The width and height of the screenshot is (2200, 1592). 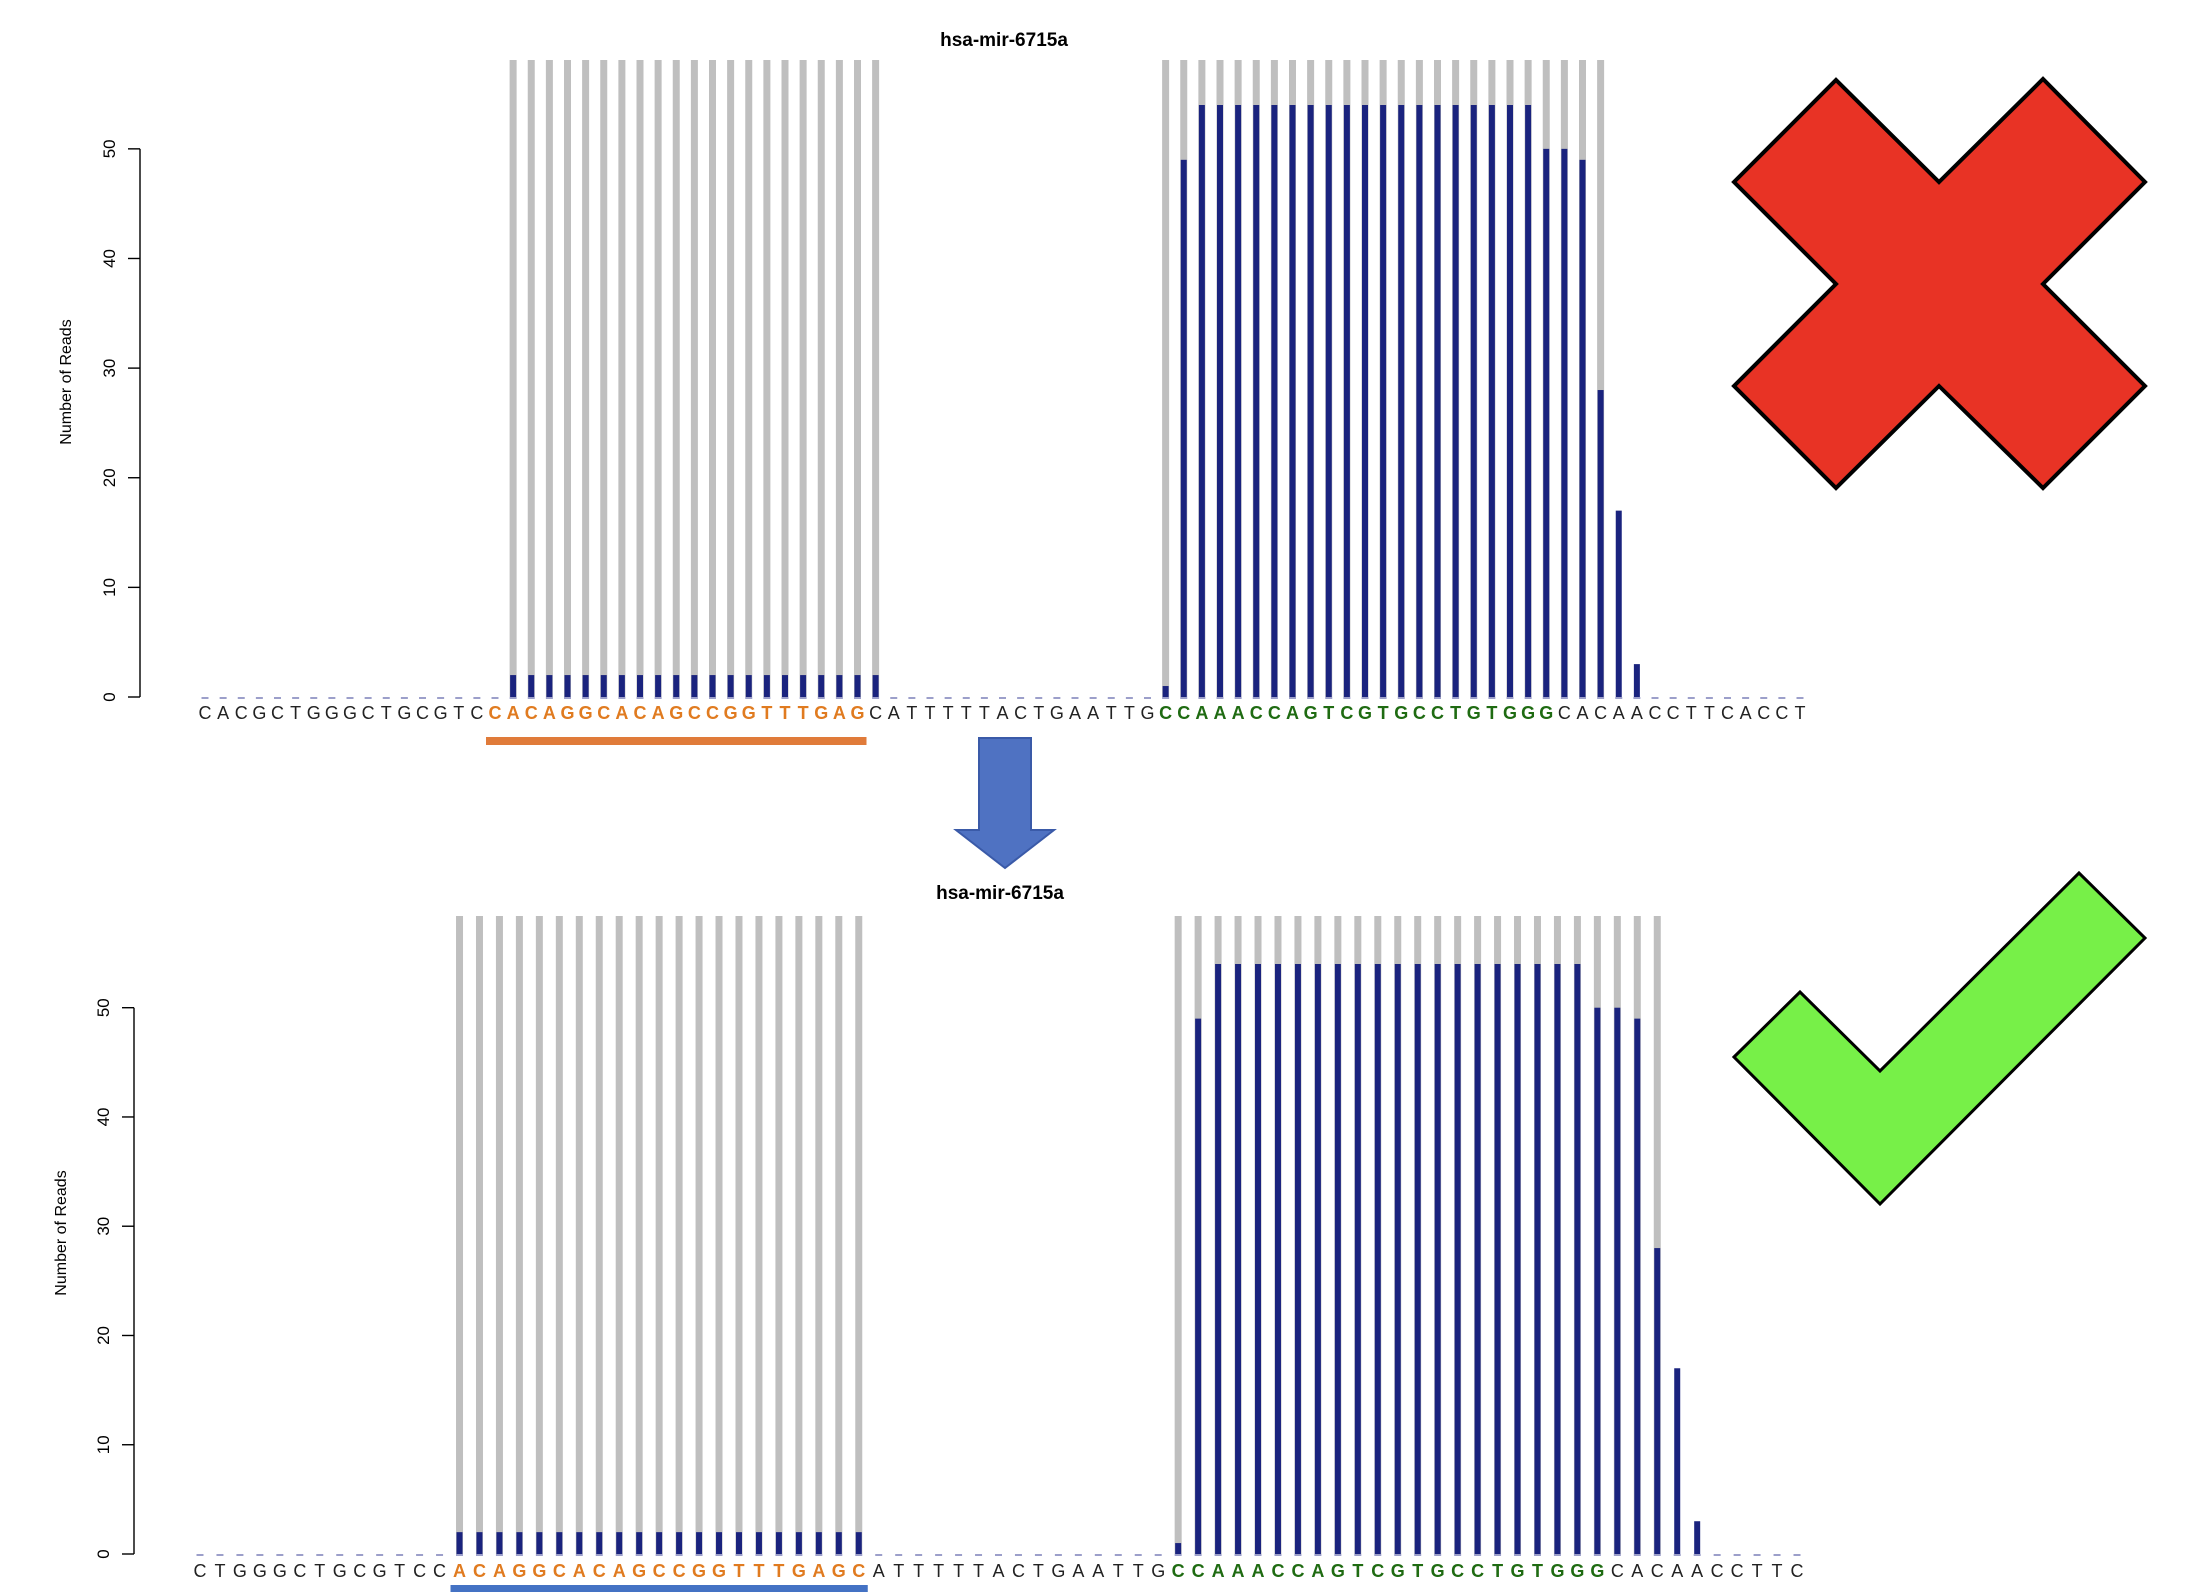 What do you see at coordinates (676, 741) in the screenshot?
I see `mature-underline` at bounding box center [676, 741].